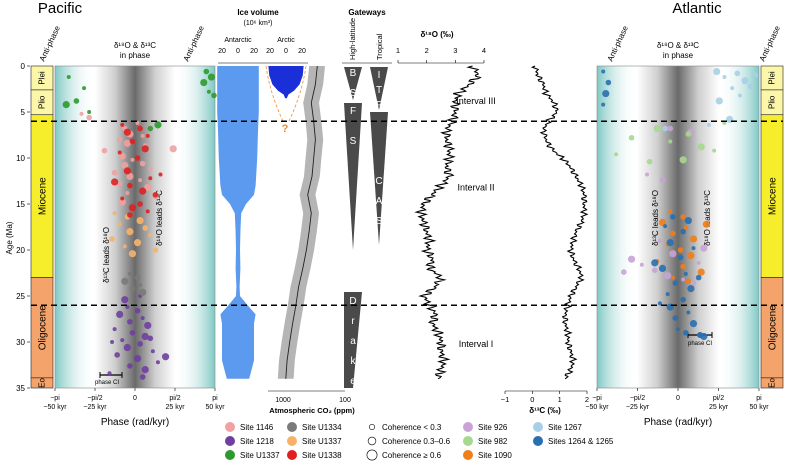 The width and height of the screenshot is (799, 467). Describe the element at coordinates (655, 218) in the screenshot. I see `atlantic-c13-leads-label: δ¹³C leads δ¹⁸O` at that location.